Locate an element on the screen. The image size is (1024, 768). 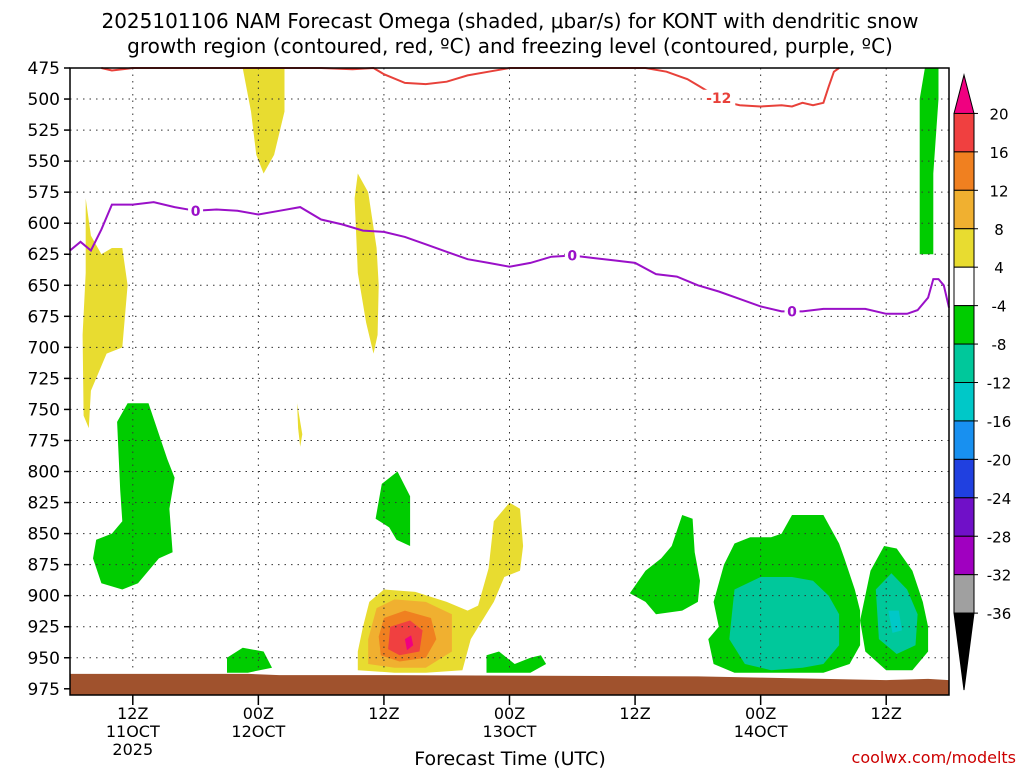
y-tick-label: 875 is located at coordinates (44, 566).